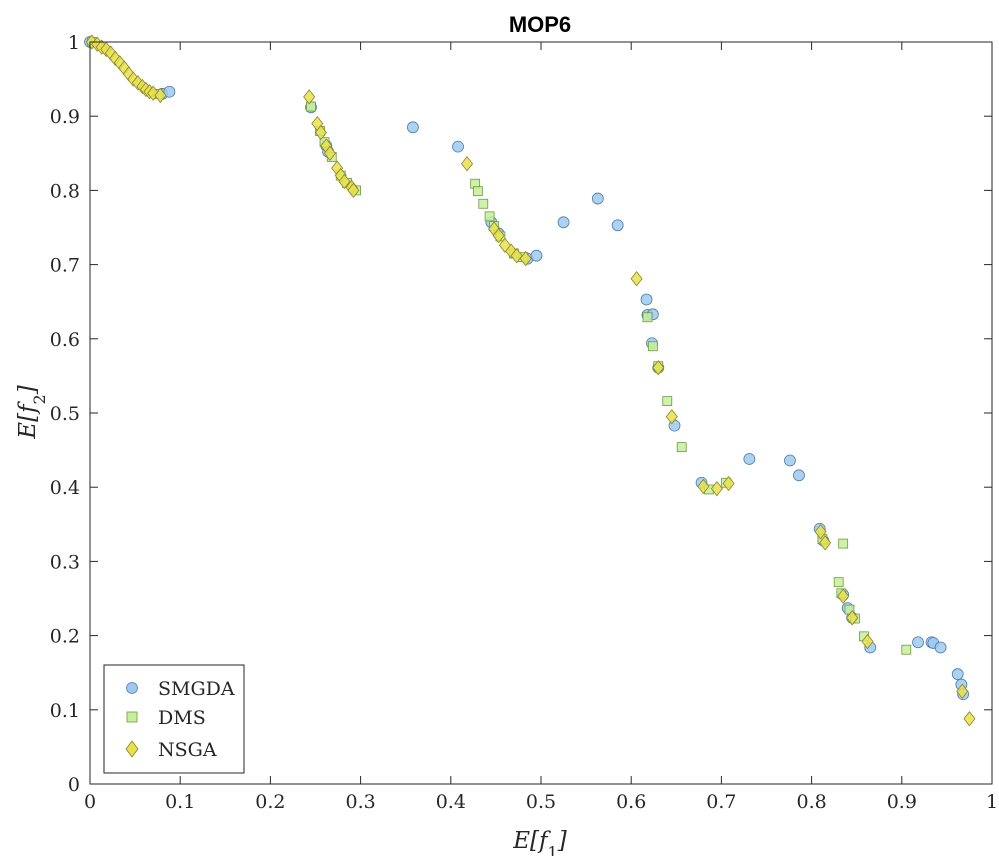 The width and height of the screenshot is (999, 856). Describe the element at coordinates (65, 266) in the screenshot. I see `y-tick-label: 0.7` at that location.